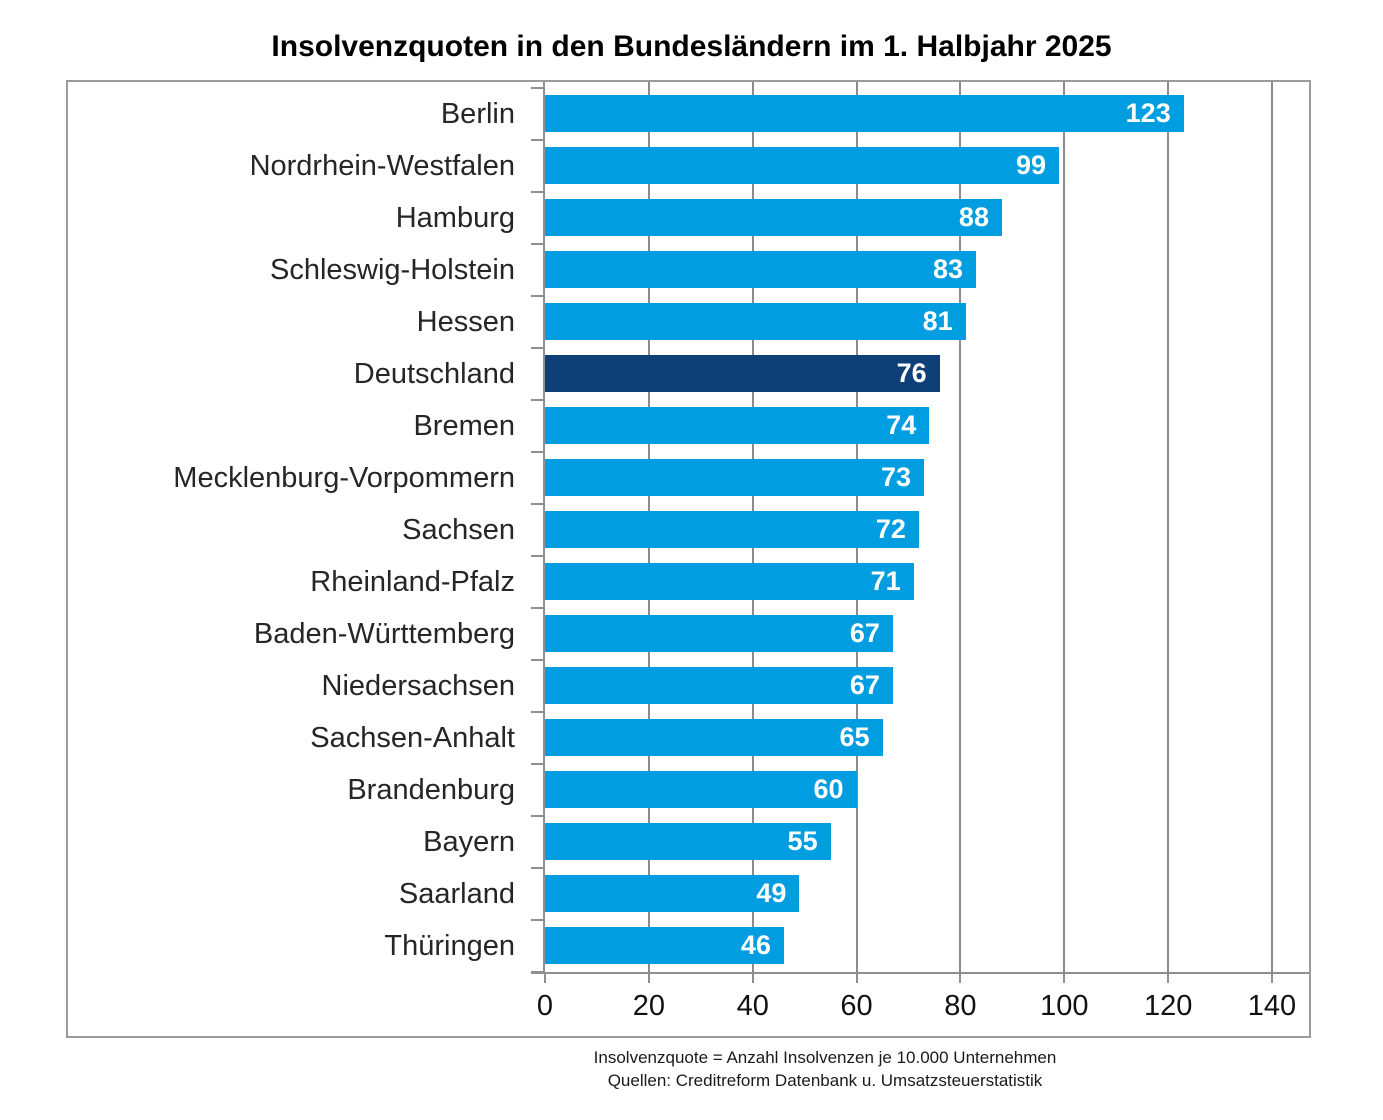 Image resolution: width=1383 pixels, height=1120 pixels. Describe the element at coordinates (431, 790) in the screenshot. I see `category-label: Brandenburg` at that location.